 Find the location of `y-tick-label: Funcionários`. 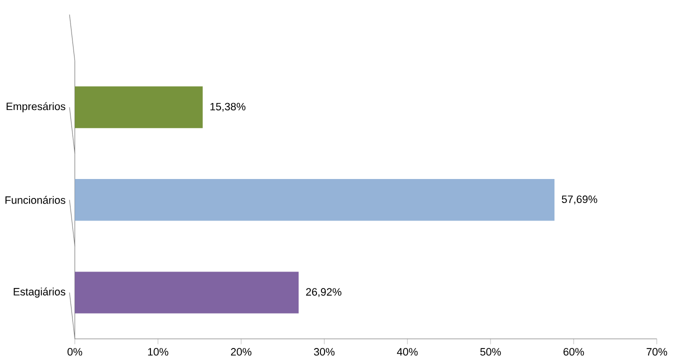

y-tick-label: Funcionários is located at coordinates (35, 200).